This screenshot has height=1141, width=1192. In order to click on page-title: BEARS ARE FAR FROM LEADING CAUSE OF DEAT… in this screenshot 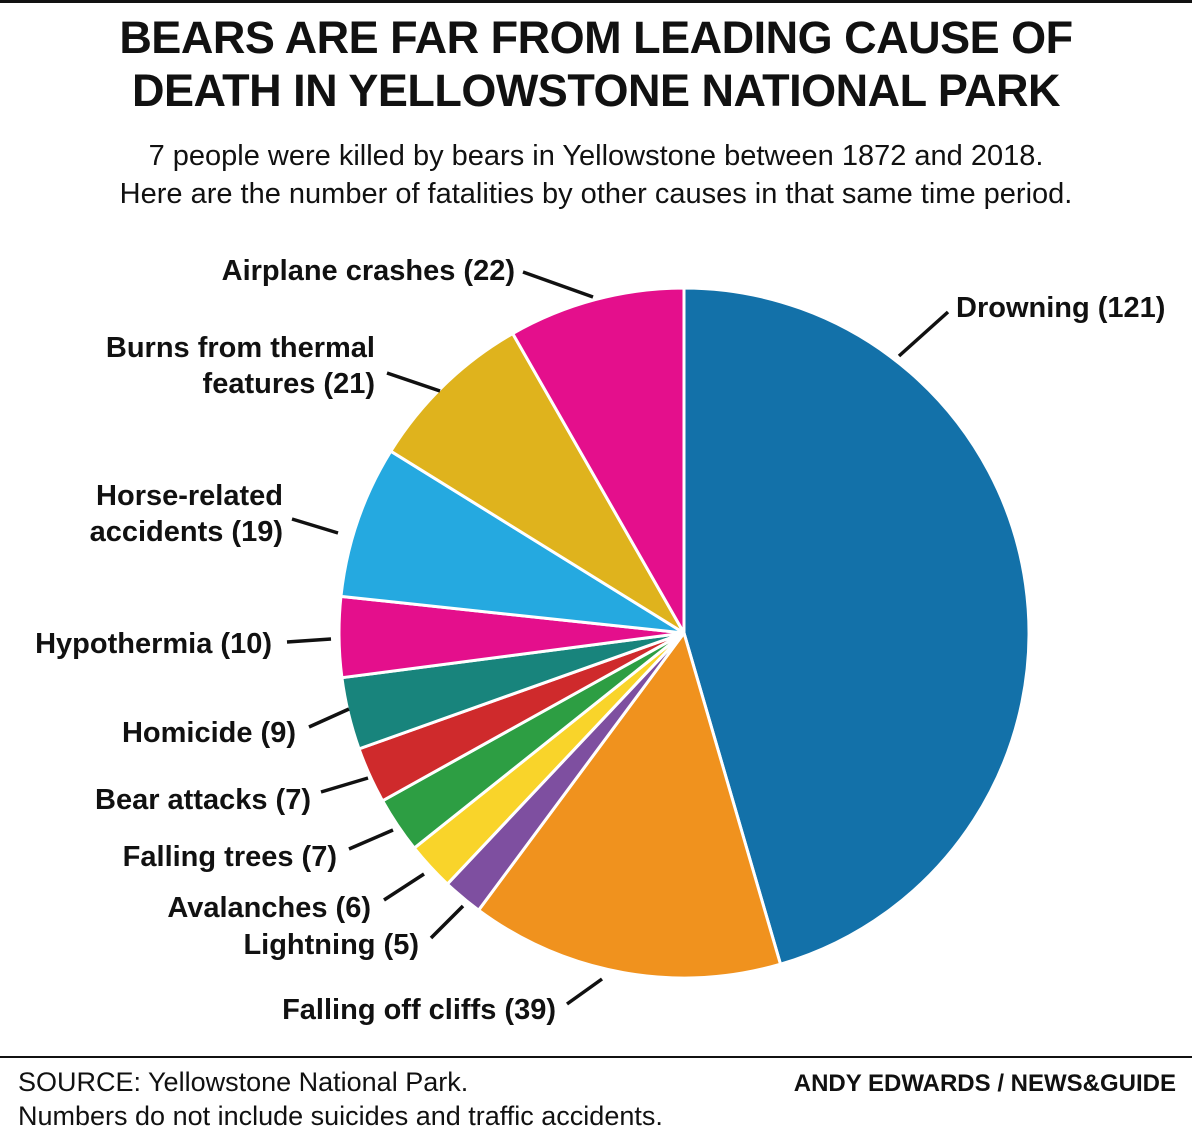, I will do `click(596, 64)`.